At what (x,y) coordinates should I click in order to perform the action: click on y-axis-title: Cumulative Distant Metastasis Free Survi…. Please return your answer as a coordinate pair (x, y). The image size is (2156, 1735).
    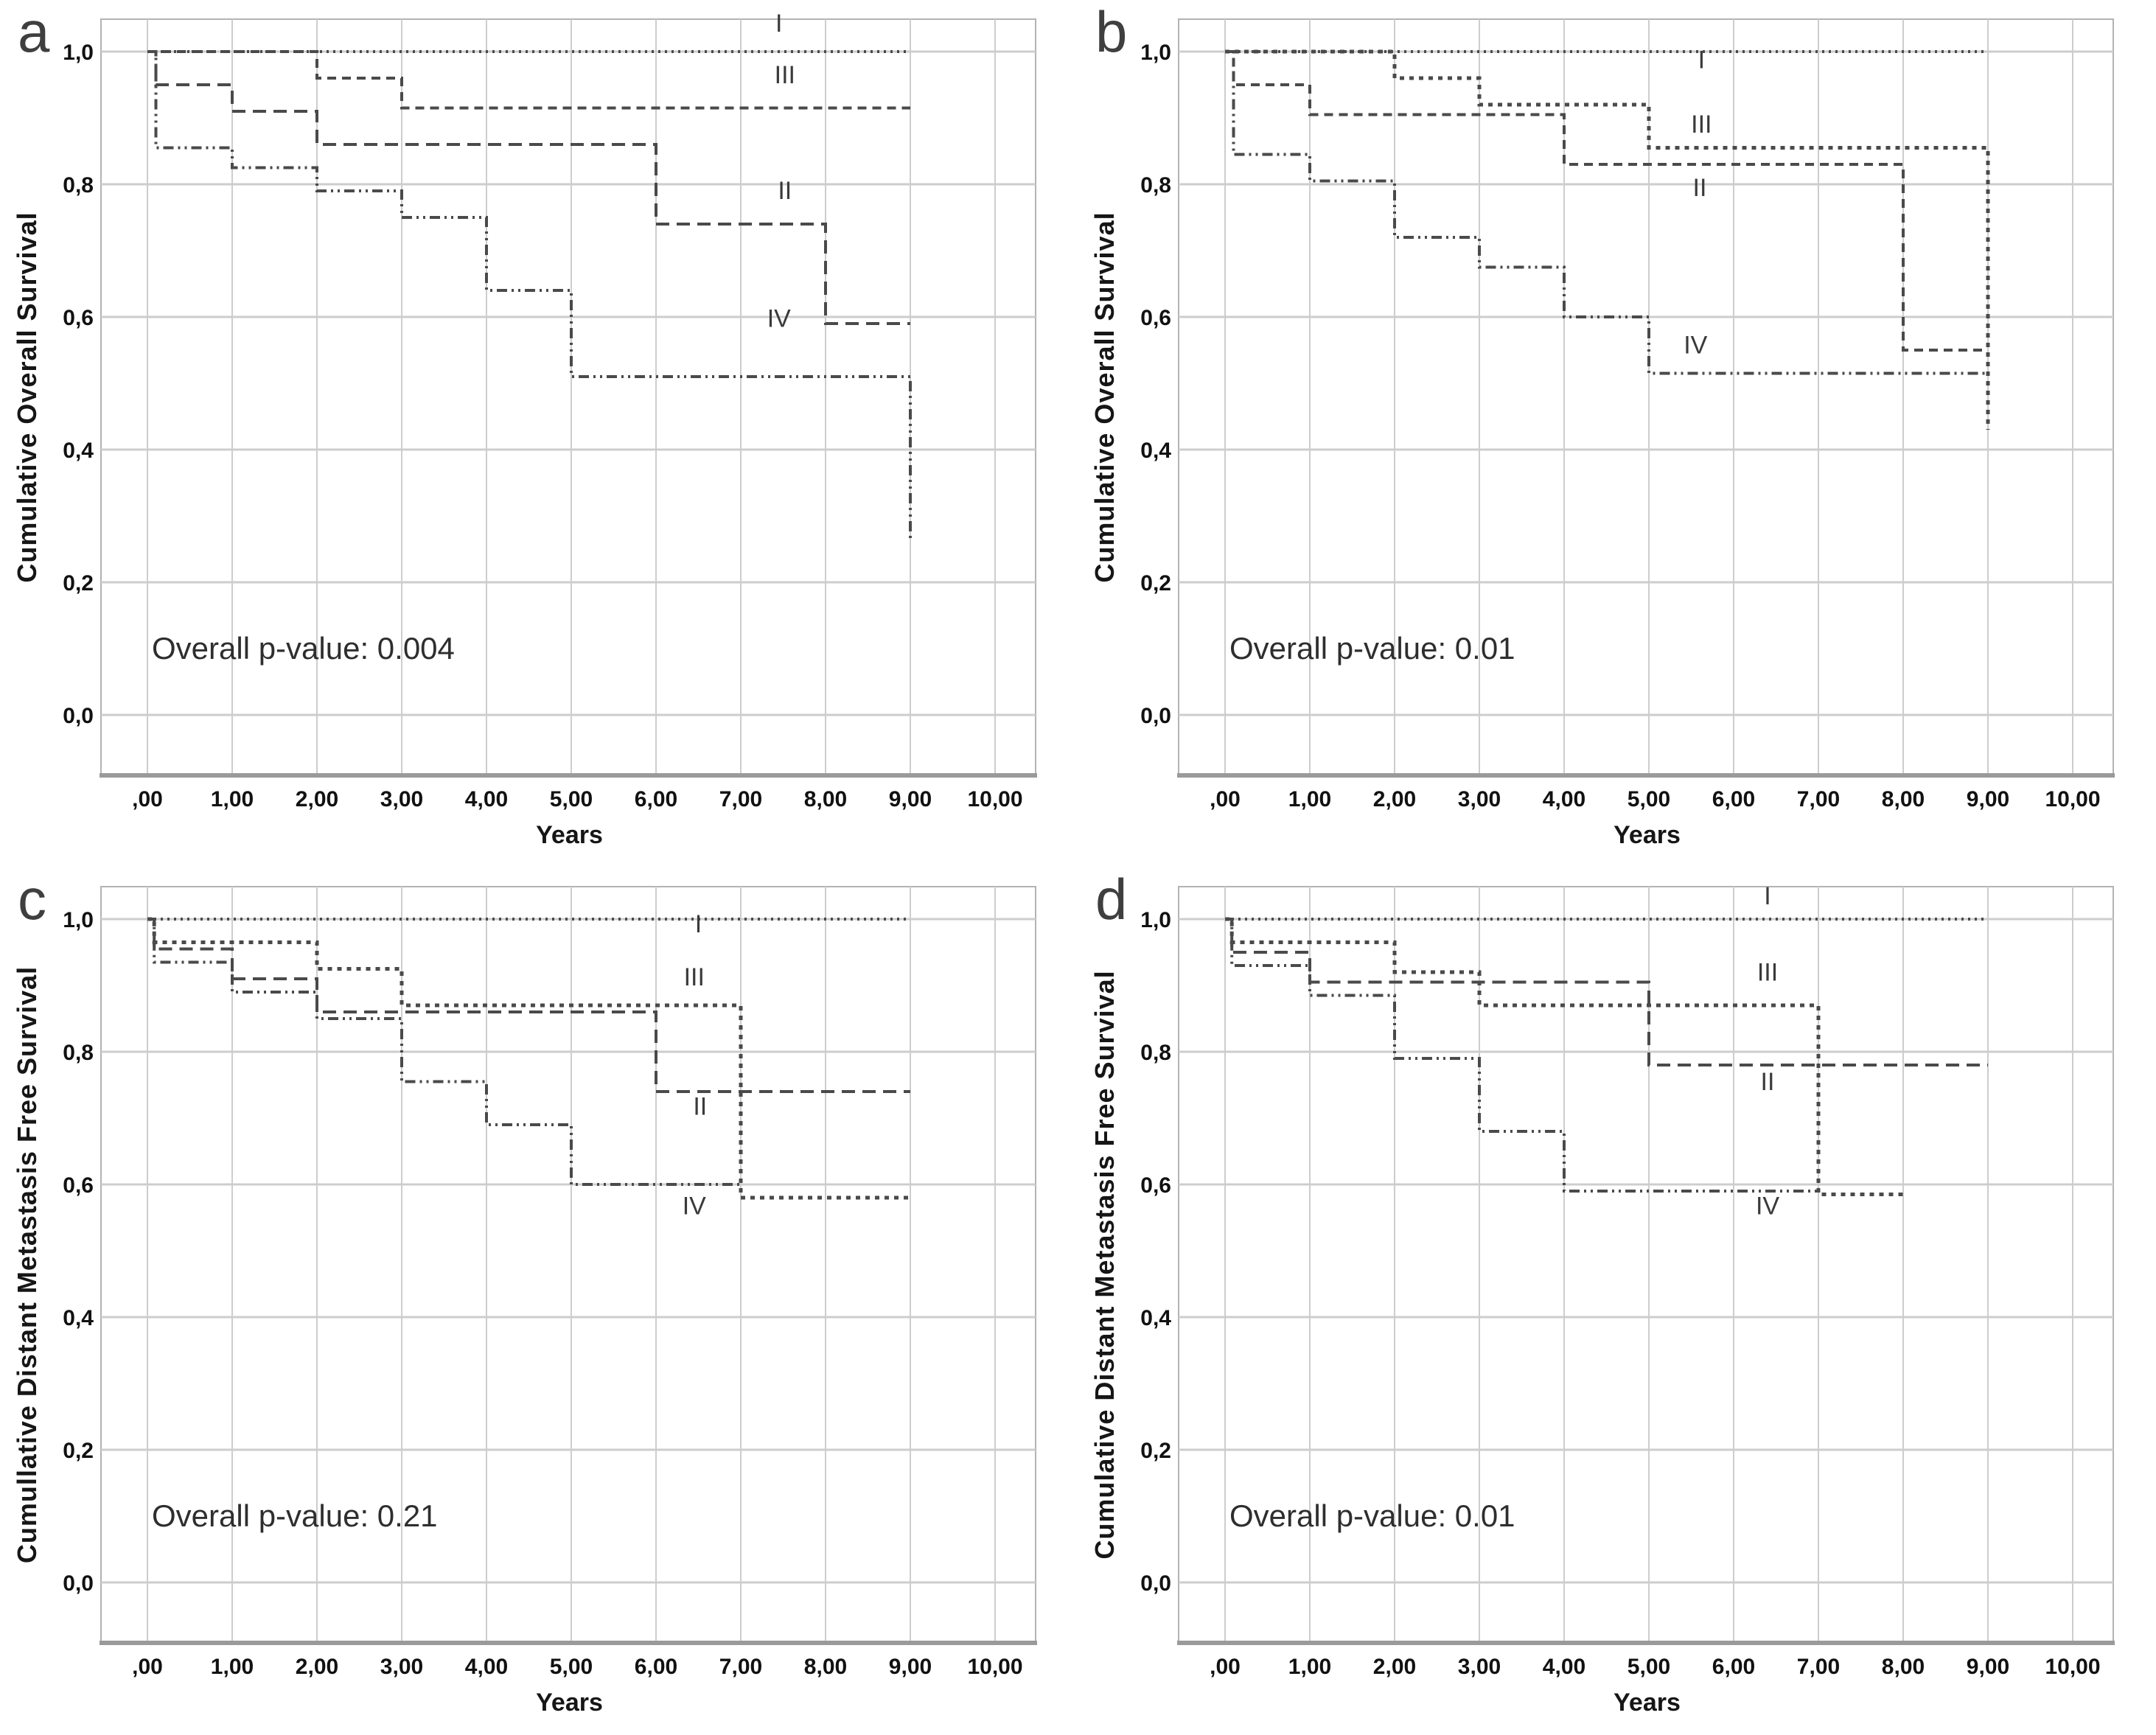
    Looking at the image, I should click on (1104, 1265).